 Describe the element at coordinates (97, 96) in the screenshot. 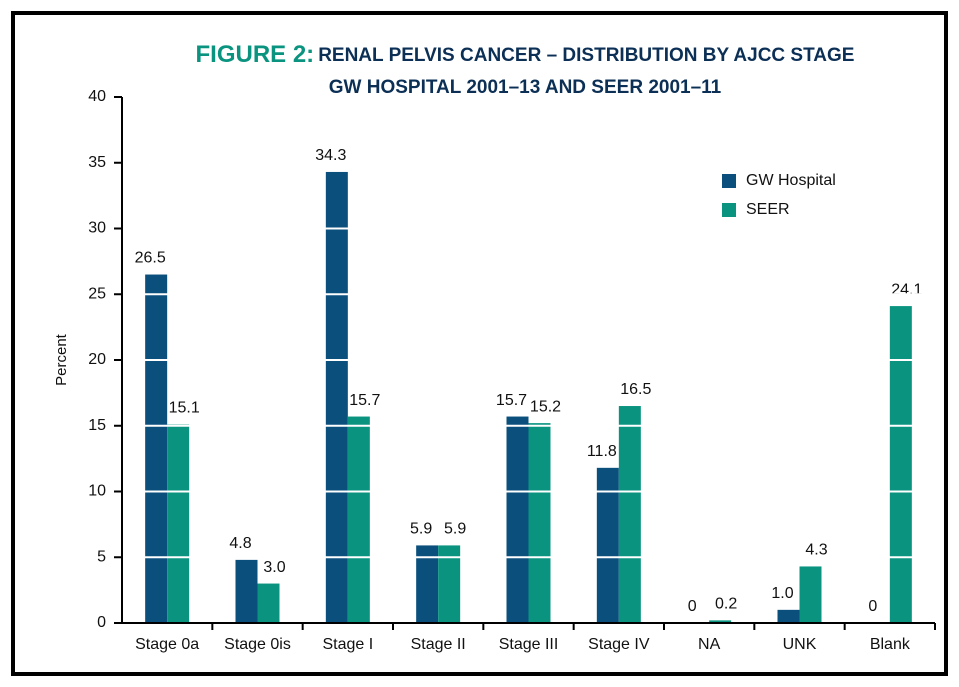

I see `y-tick-label: 40` at that location.